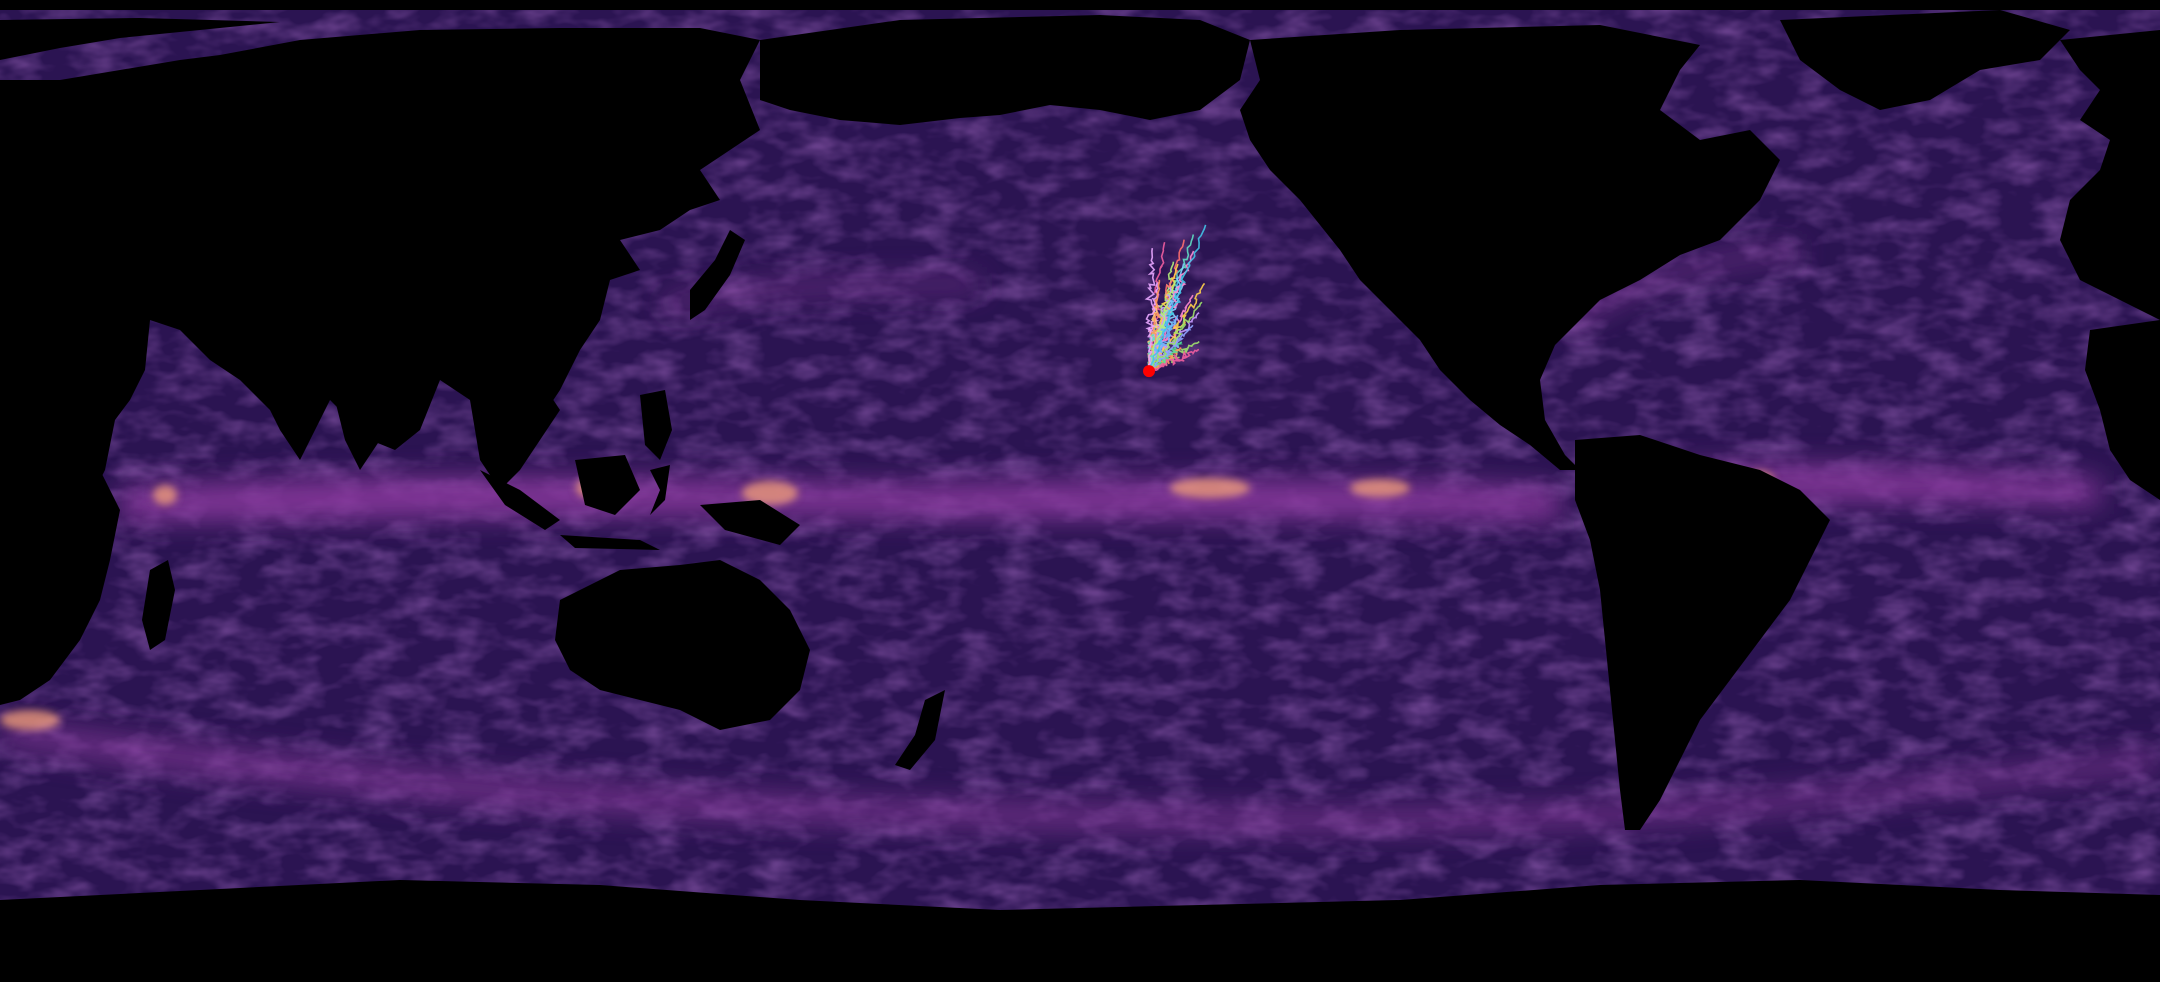 Image resolution: width=2160 pixels, height=982 pixels. Describe the element at coordinates (682, 645) in the screenshot. I see `australia` at that location.